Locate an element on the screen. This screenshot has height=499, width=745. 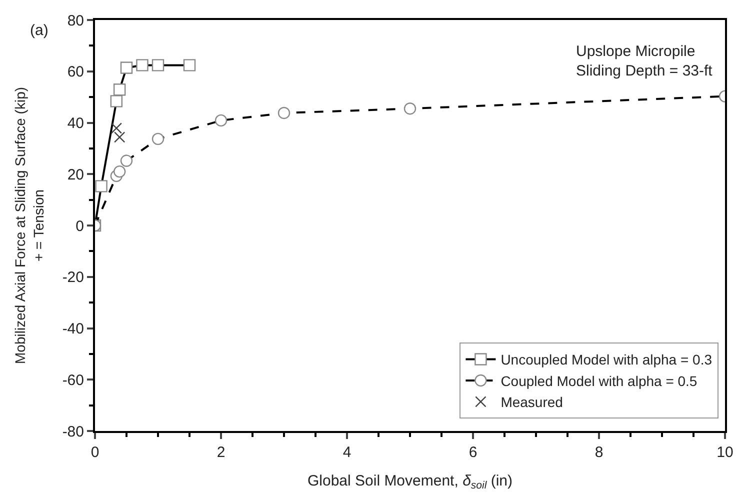
y-tick-label: 0 is located at coordinates (80, 226).